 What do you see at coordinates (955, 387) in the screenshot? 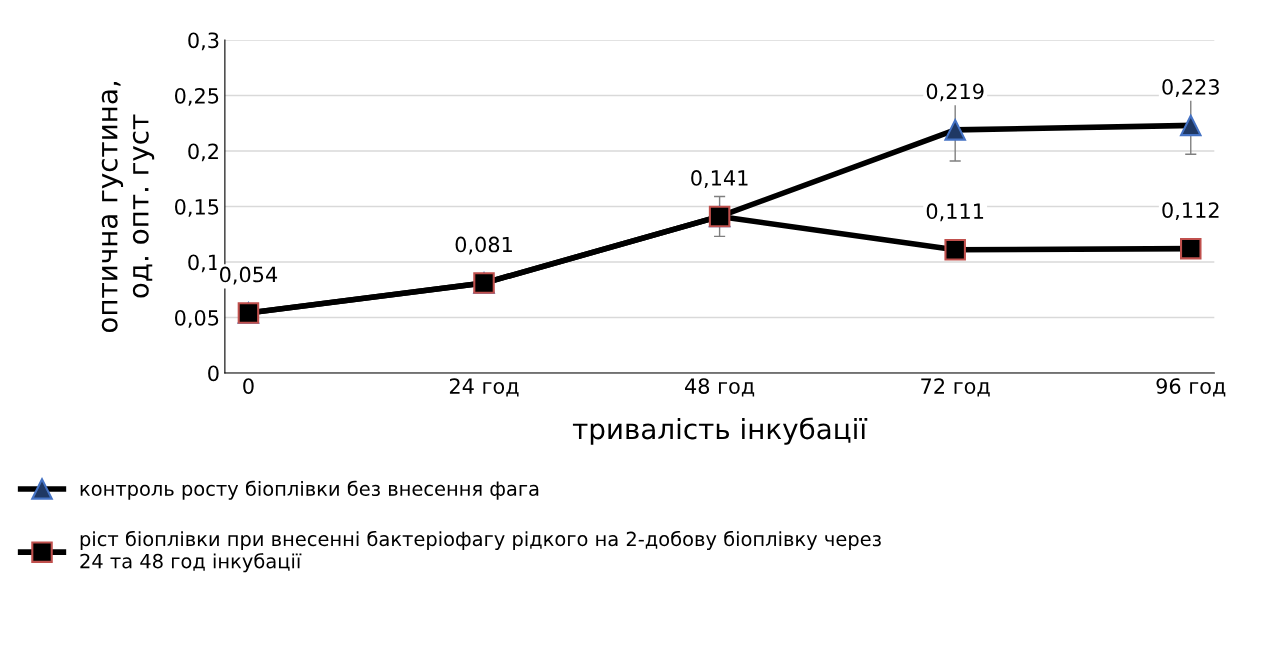
I see `x-tick-label: 72 год` at bounding box center [955, 387].